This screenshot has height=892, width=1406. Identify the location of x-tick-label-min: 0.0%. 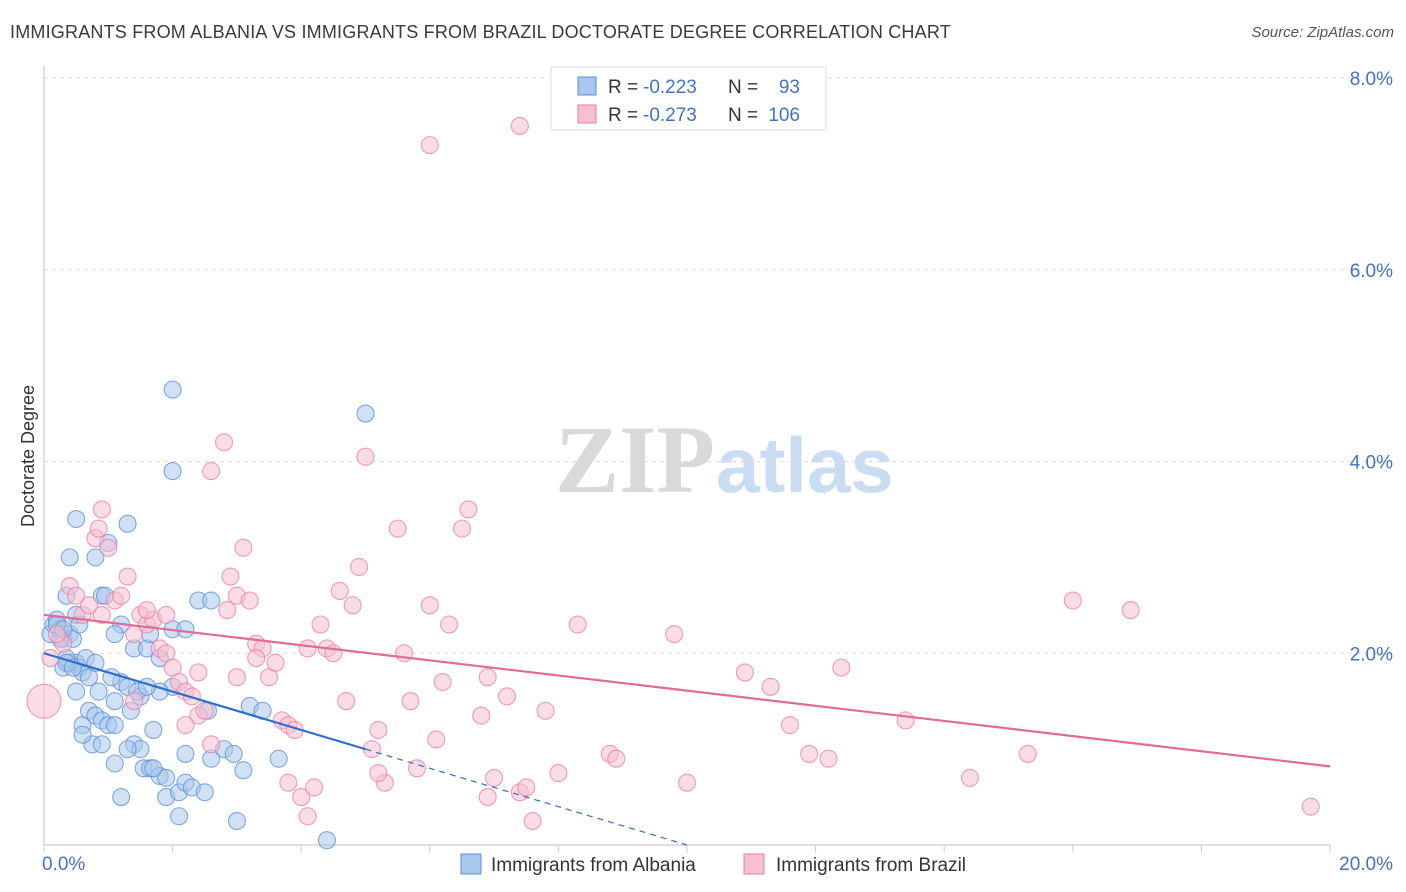
(63, 864).